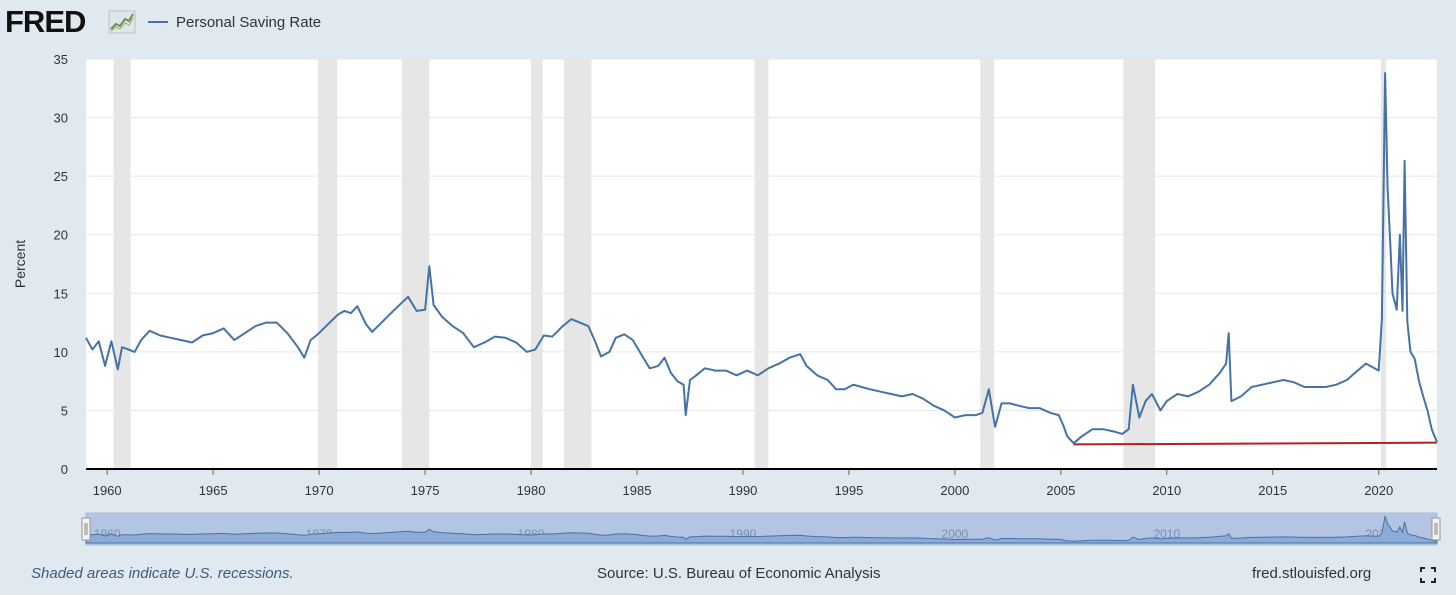  What do you see at coordinates (61, 293) in the screenshot?
I see `y-tick-label: 15` at bounding box center [61, 293].